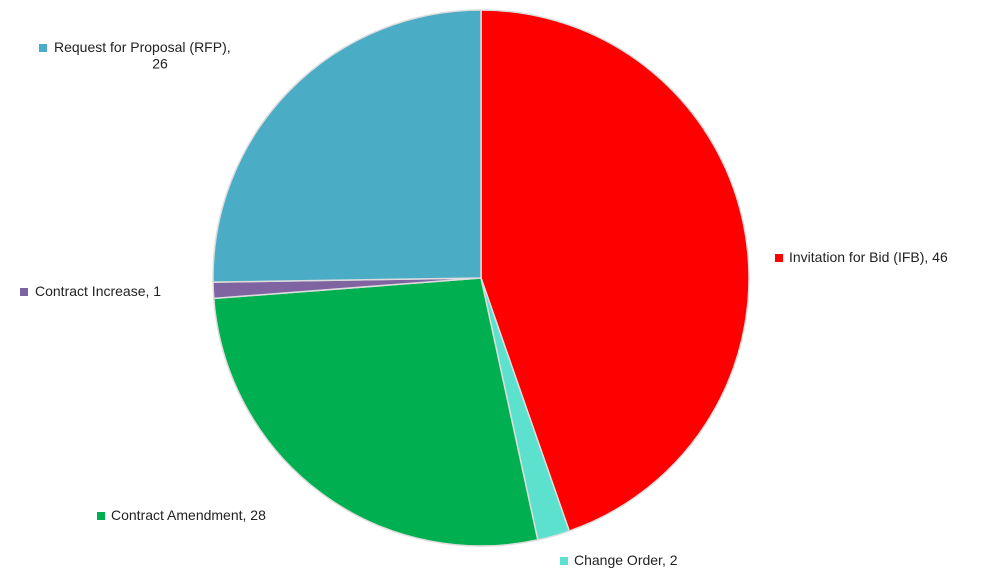 This screenshot has width=1005, height=569. Describe the element at coordinates (157, 291) in the screenshot. I see `label-value: 1` at that location.